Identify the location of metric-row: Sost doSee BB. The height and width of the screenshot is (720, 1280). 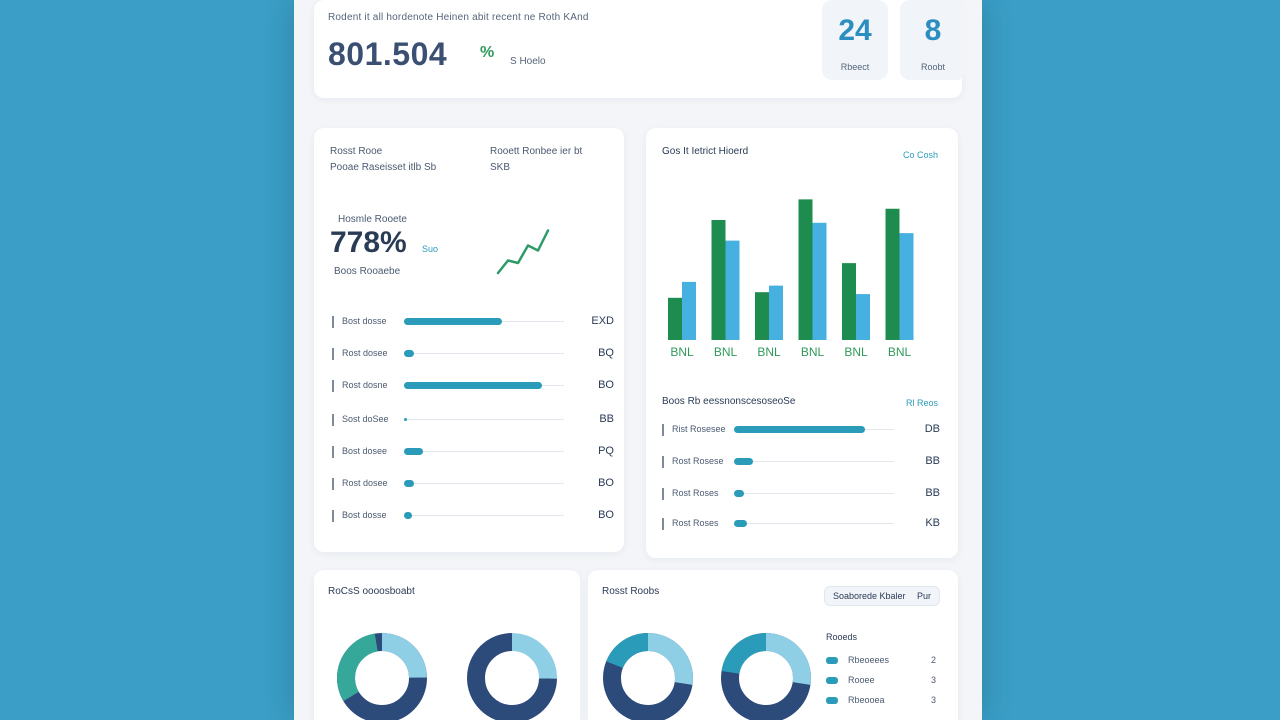
(473, 420).